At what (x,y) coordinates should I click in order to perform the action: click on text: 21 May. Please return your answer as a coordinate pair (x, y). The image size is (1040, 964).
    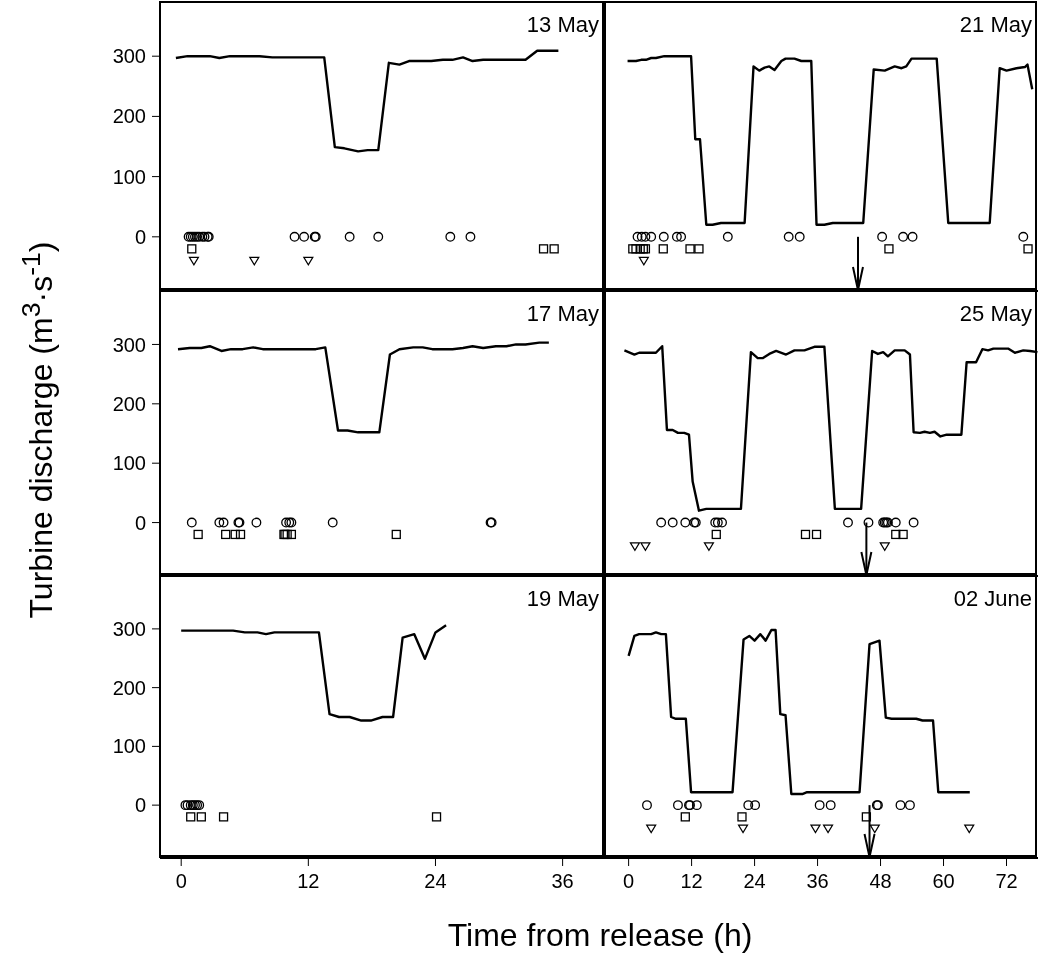
    Looking at the image, I should click on (995, 25).